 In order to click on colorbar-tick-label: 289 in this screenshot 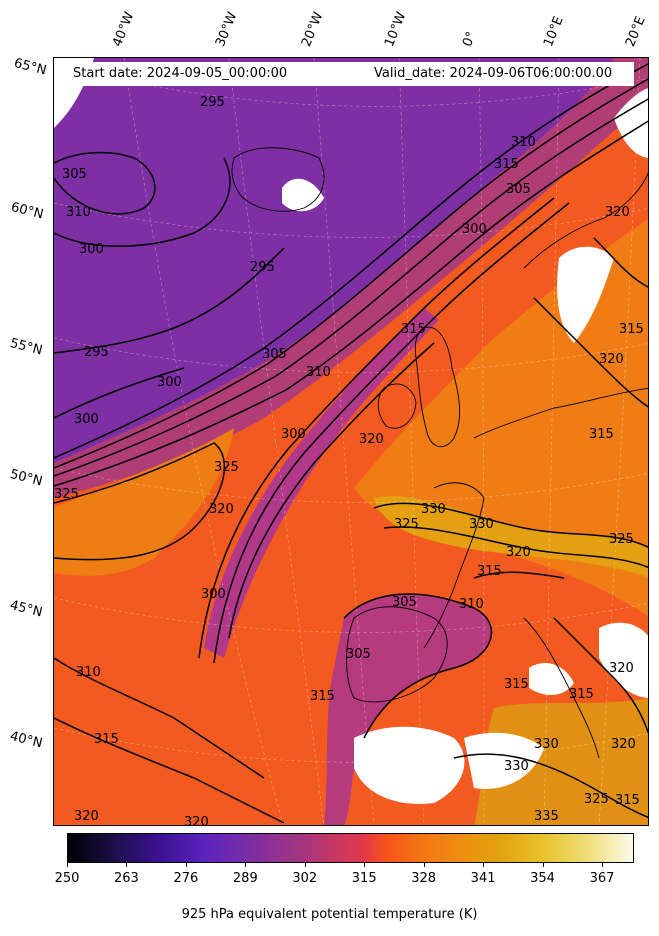, I will do `click(245, 878)`.